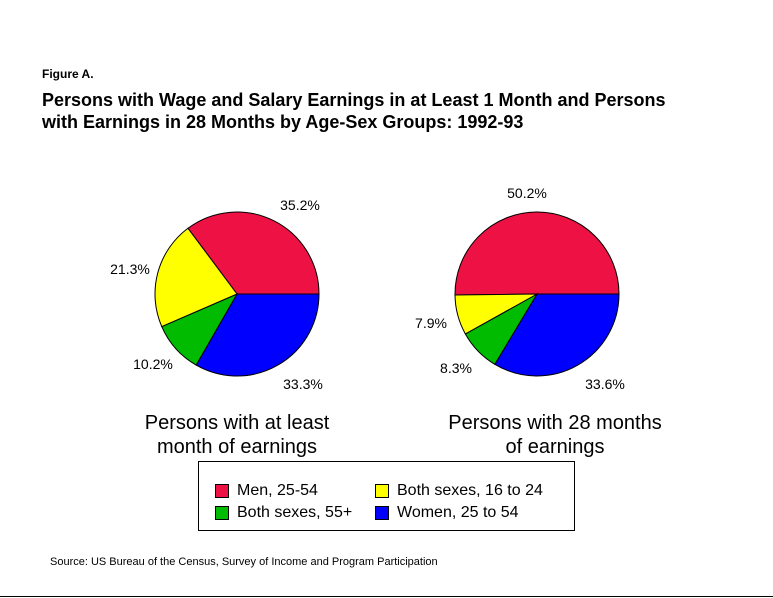  What do you see at coordinates (237, 435) in the screenshot?
I see `pie-1-title: Persons with at least month of earnings` at bounding box center [237, 435].